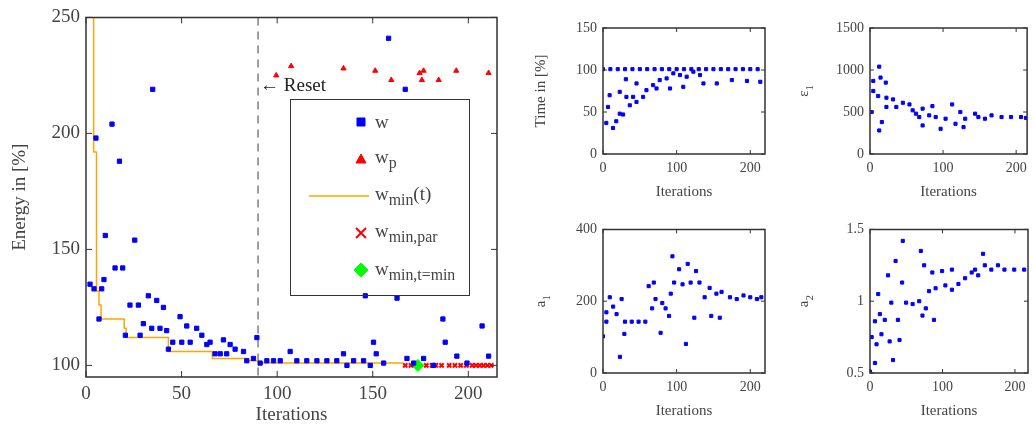  I want to click on y-tick-label: 1.5, so click(855, 229).